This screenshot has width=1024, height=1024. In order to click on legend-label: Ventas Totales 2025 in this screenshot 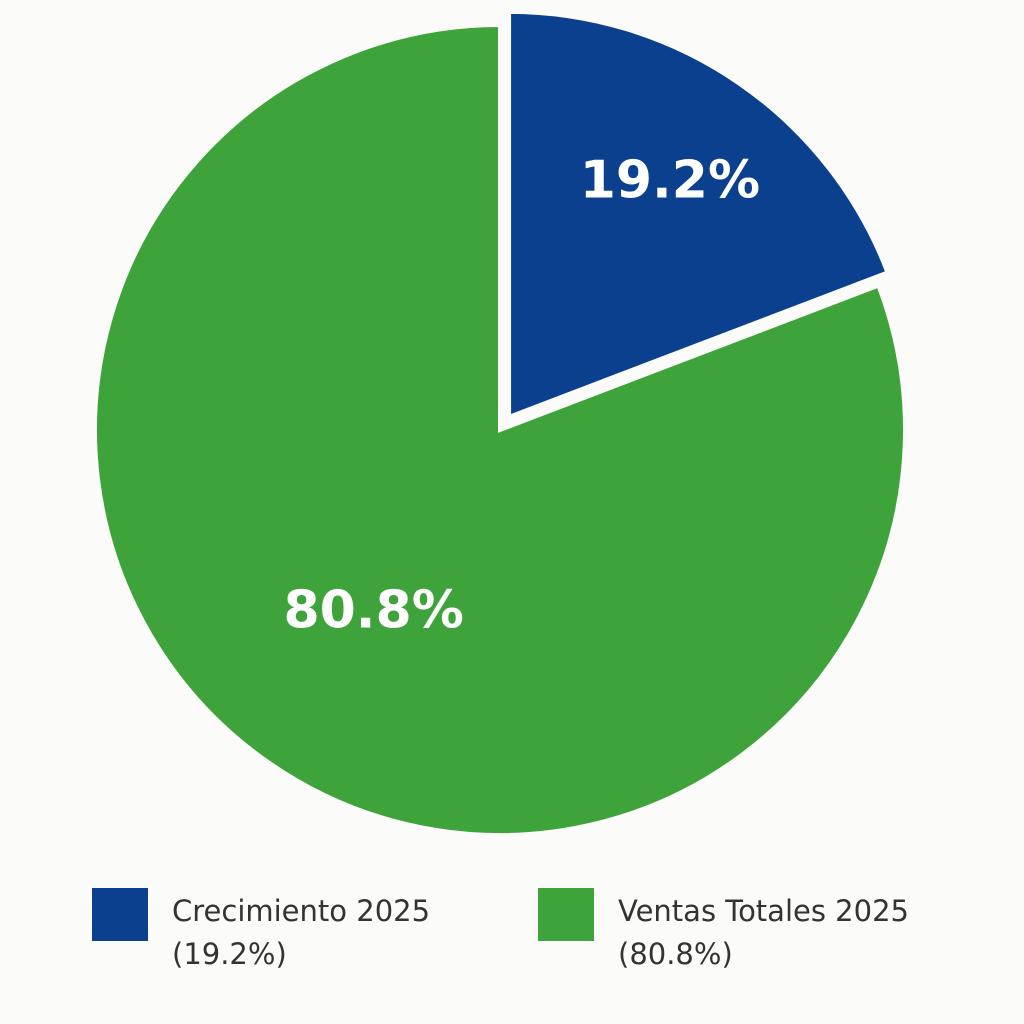, I will do `click(763, 911)`.